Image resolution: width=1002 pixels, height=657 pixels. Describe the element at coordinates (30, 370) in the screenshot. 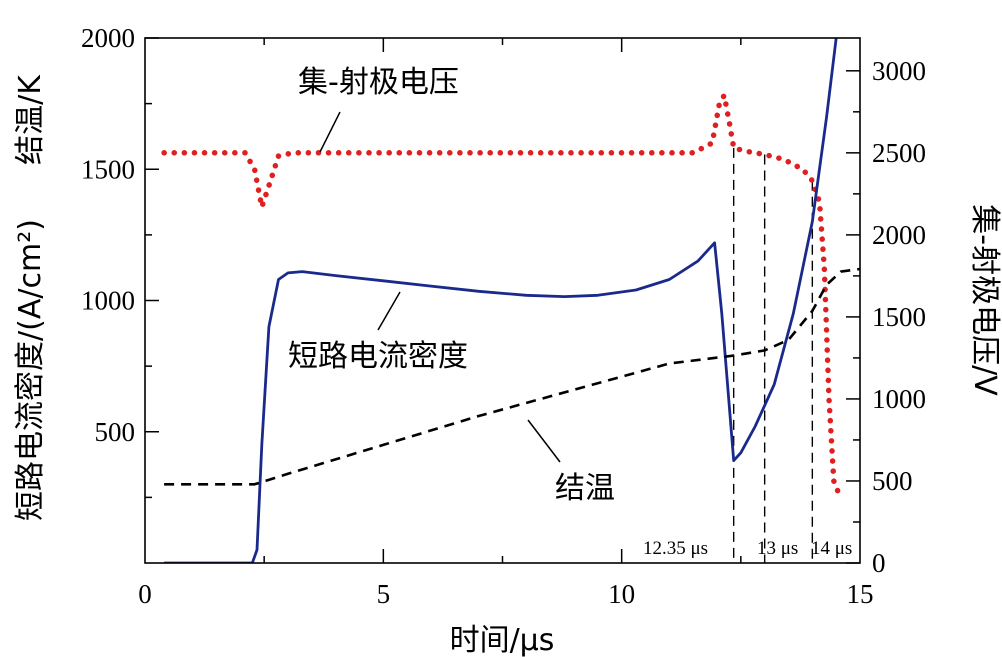

I see `y-left-axis-label: 短路电流密度/(A/cm²)` at that location.